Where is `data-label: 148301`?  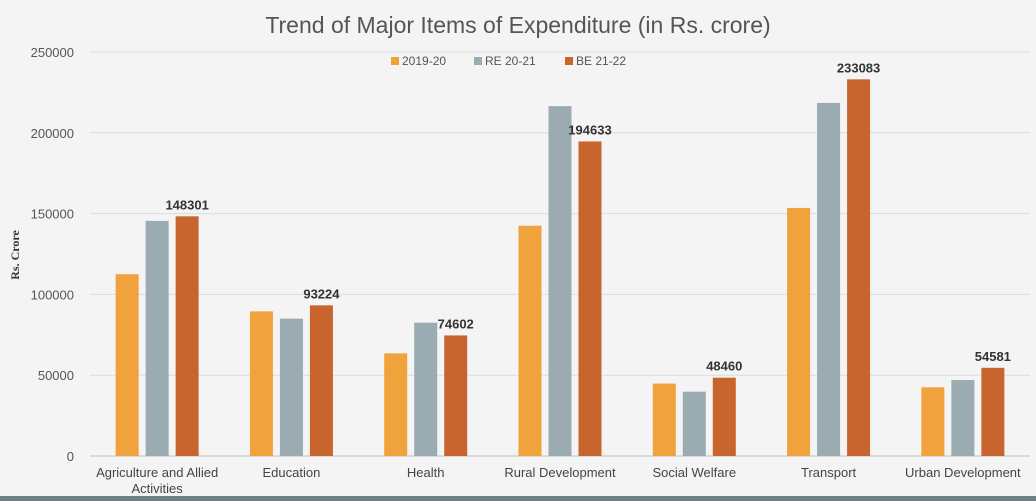 data-label: 148301 is located at coordinates (186, 204).